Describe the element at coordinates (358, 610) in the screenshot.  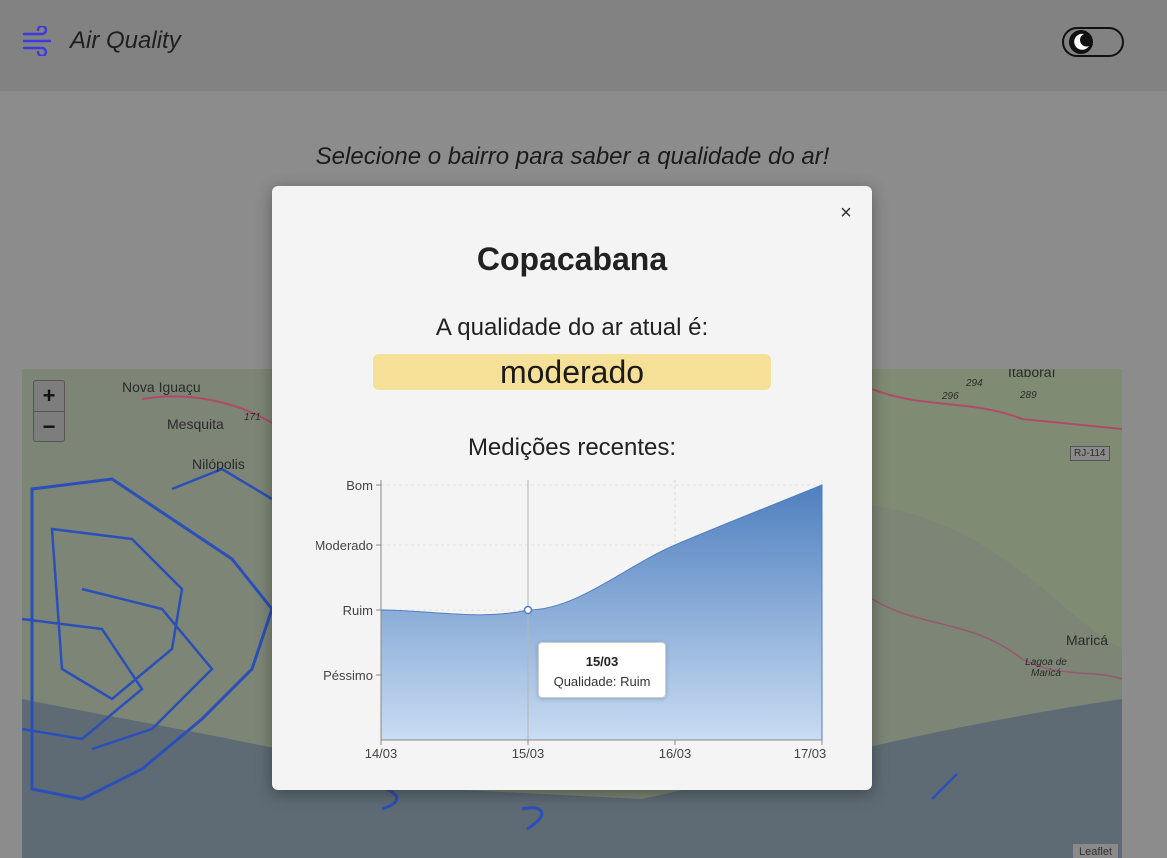
I see `y-tick-label-ruim: Ruim` at that location.